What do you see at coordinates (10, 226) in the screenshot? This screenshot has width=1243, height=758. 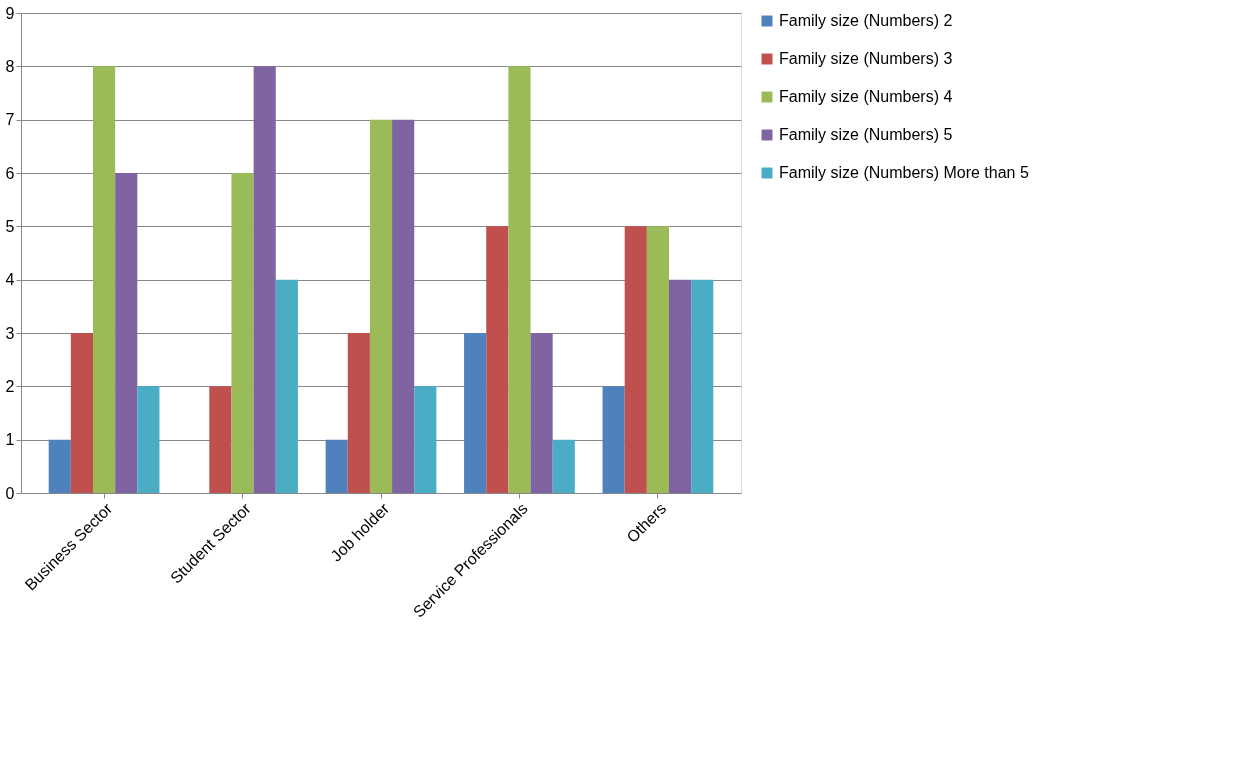 I see `y-tick-label: 5` at bounding box center [10, 226].